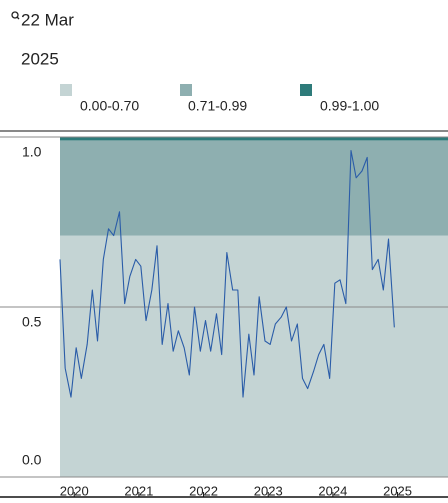 The height and width of the screenshot is (503, 448). Describe the element at coordinates (32, 460) in the screenshot. I see `y-tick-label: 0.0` at that location.